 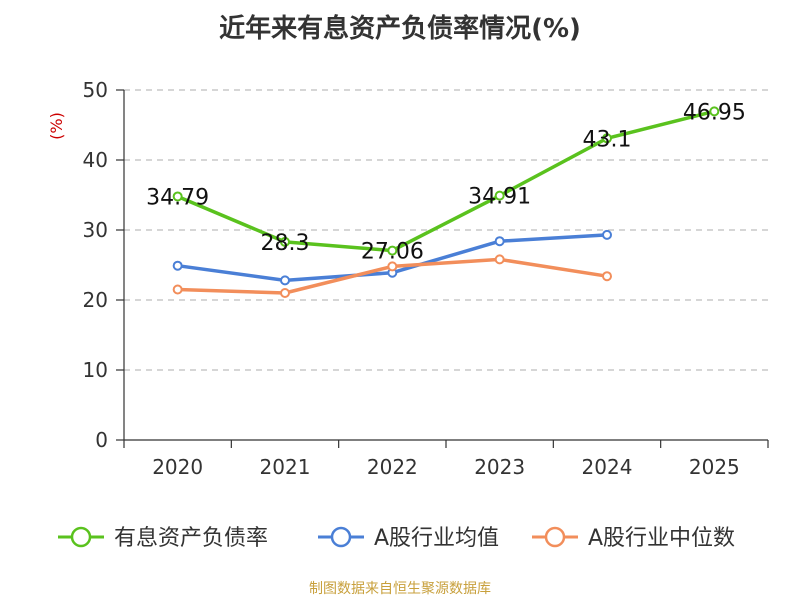 I want to click on source-note: 制图数据来自恒生聚源数据库, so click(x=400, y=589).